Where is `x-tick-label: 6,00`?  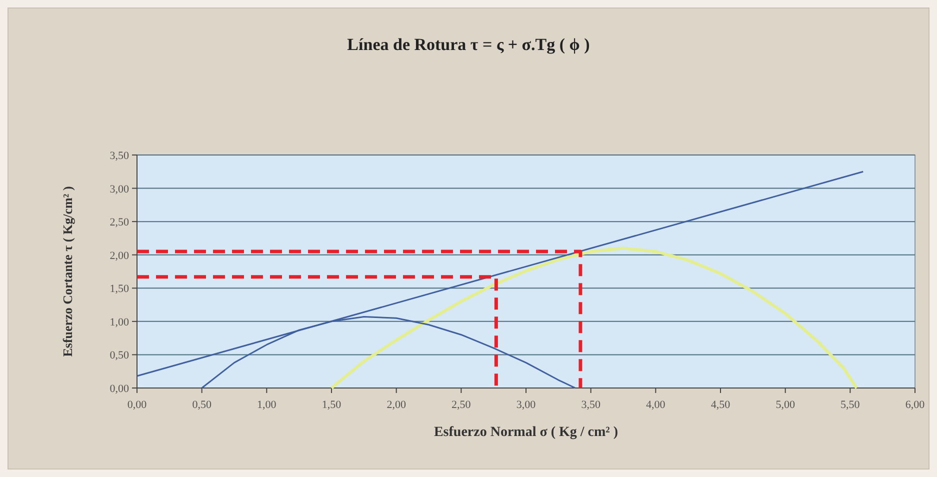
x-tick-label: 6,00 is located at coordinates (915, 405).